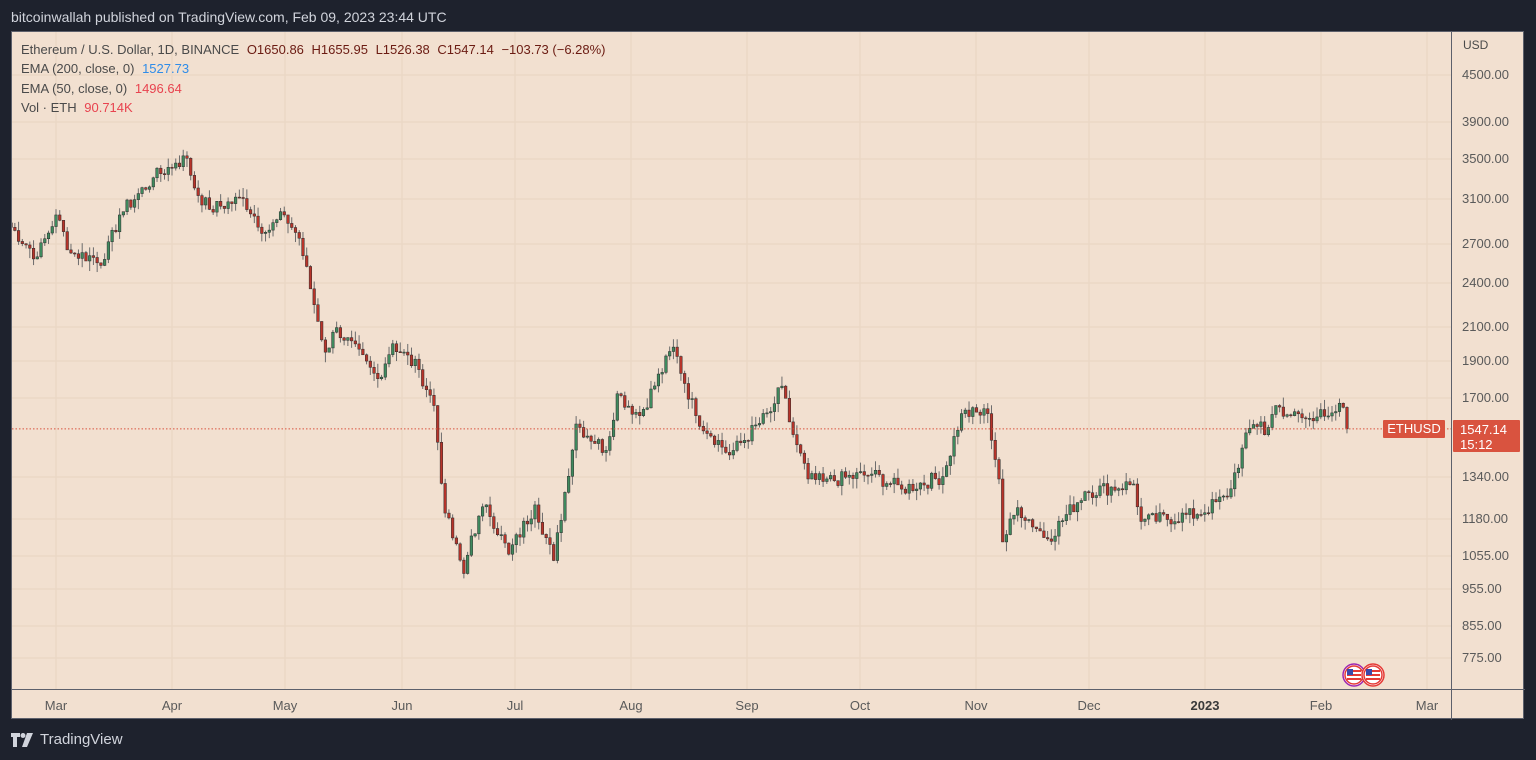 Image resolution: width=1536 pixels, height=760 pixels. Describe the element at coordinates (1483, 429) in the screenshot. I see `last-price-value: 1547.14` at that location.